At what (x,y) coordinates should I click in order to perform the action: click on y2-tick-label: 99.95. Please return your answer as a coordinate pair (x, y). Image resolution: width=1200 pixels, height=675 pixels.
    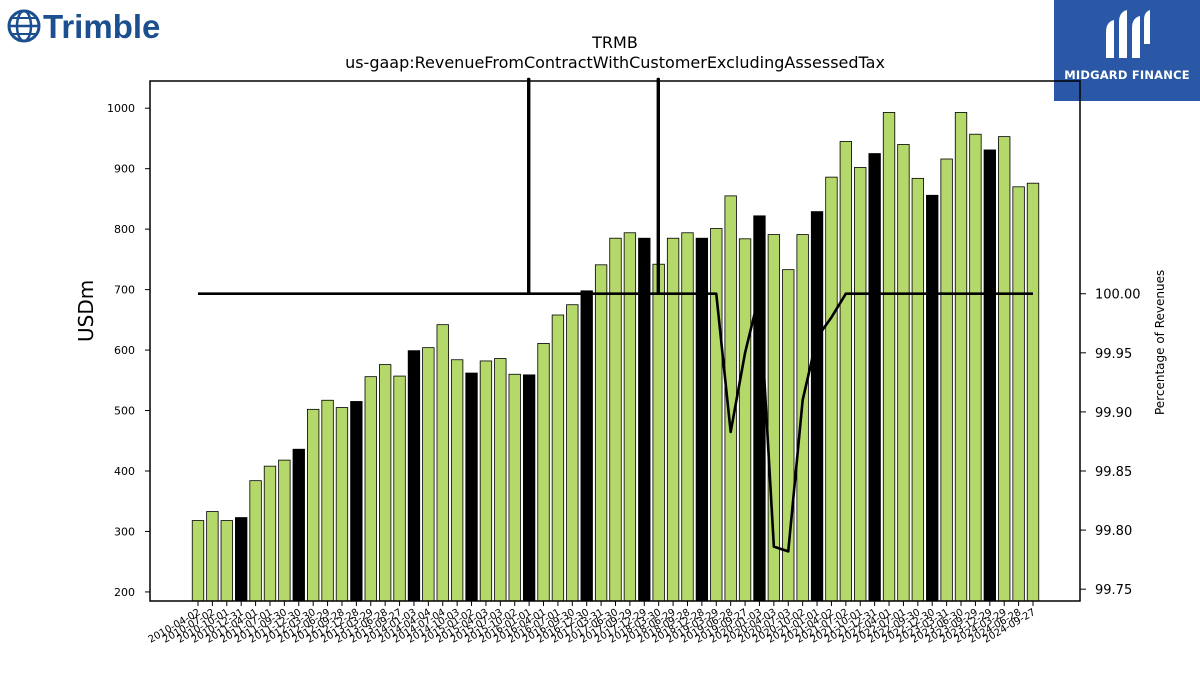
    Looking at the image, I should click on (1113, 354).